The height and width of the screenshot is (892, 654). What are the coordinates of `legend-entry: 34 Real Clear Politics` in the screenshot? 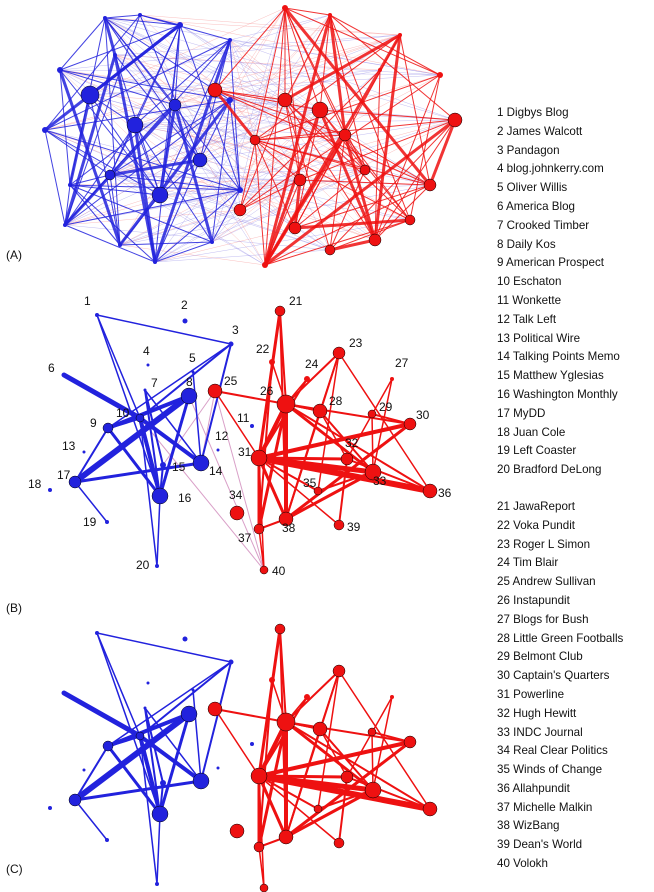 It's located at (552, 751).